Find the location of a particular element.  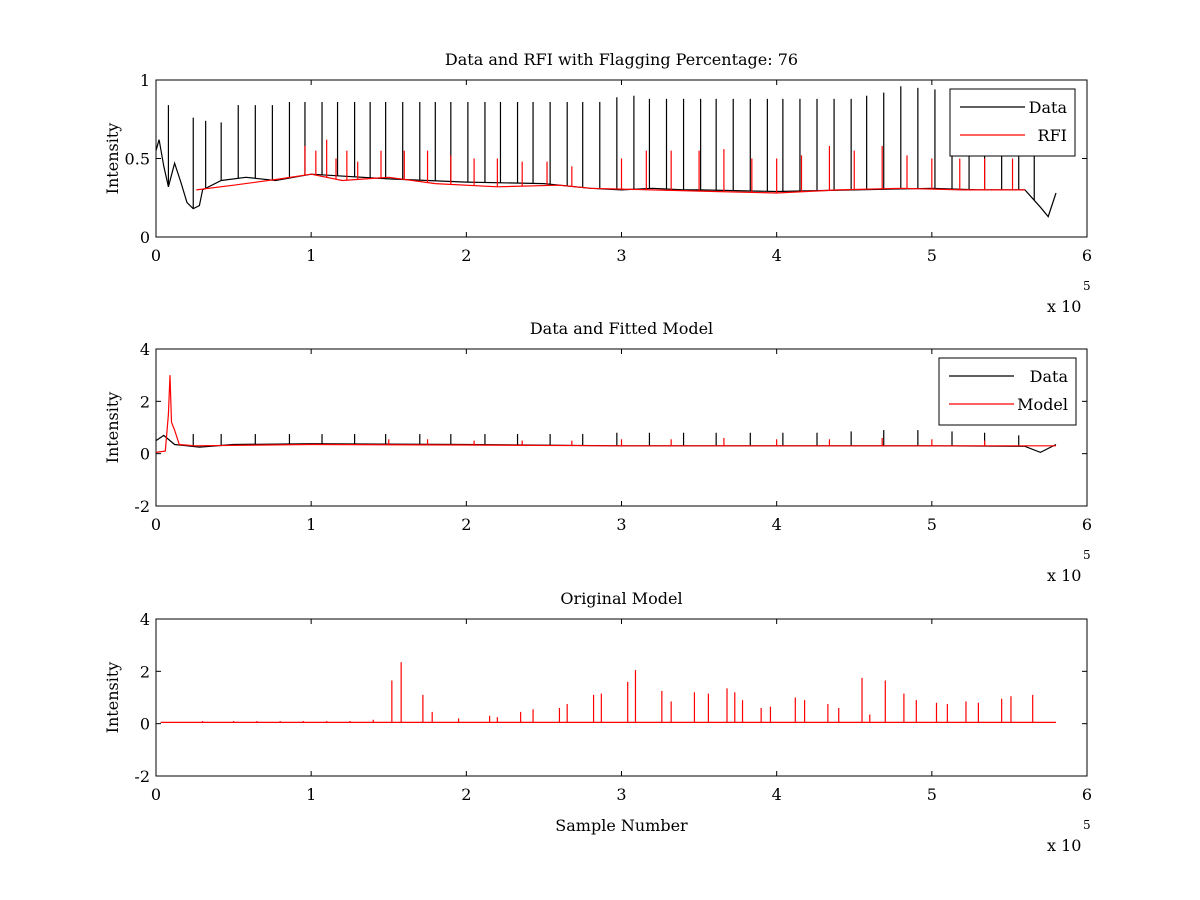

chart-3-x-tick-label: 6 is located at coordinates (1087, 794).